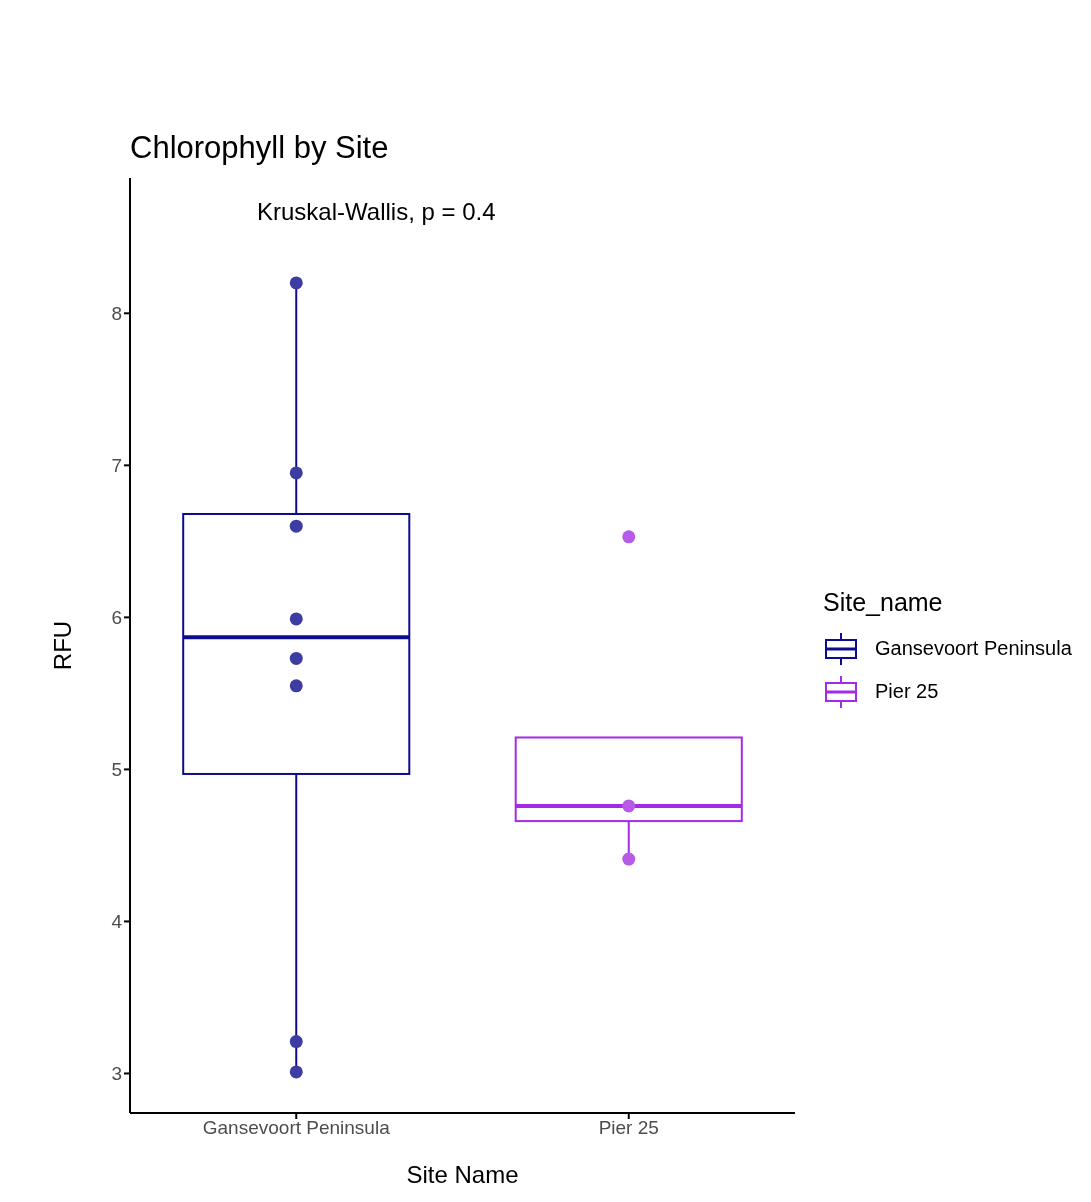 Image resolution: width=1091 pixels, height=1202 pixels. What do you see at coordinates (259, 148) in the screenshot?
I see `chart-title: Chlorophyll by Site` at bounding box center [259, 148].